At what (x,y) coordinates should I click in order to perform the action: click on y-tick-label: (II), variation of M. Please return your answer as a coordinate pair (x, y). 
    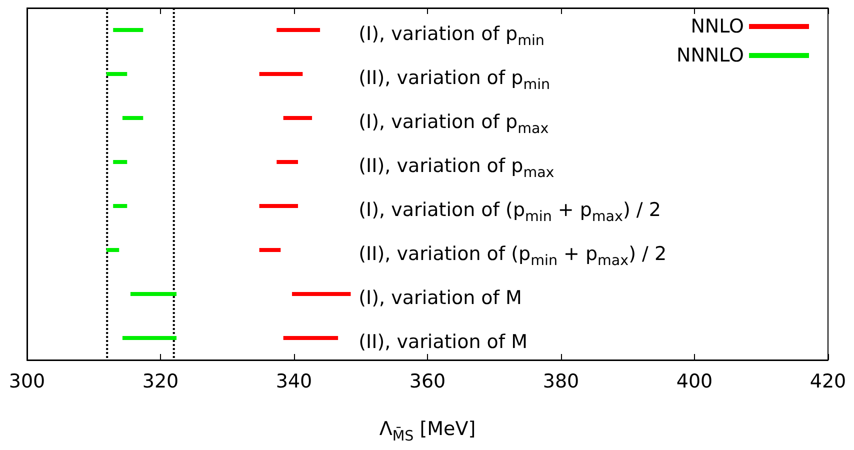
    Looking at the image, I should click on (443, 341).